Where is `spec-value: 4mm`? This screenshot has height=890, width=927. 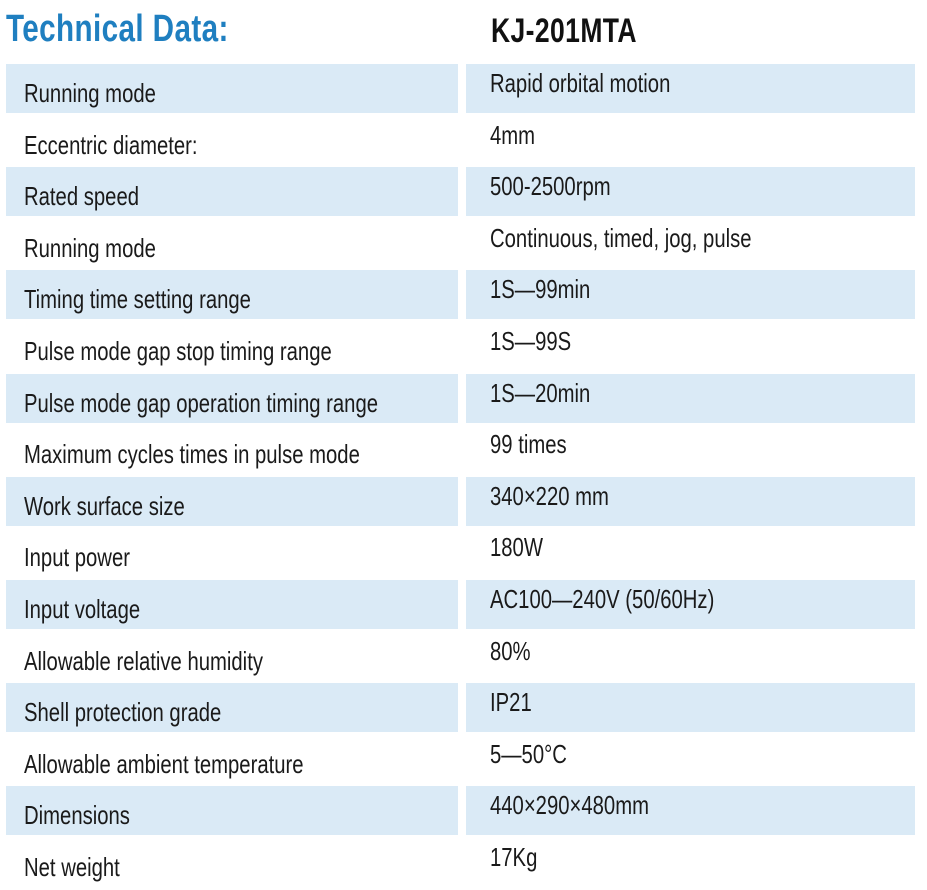 spec-value: 4mm is located at coordinates (513, 134).